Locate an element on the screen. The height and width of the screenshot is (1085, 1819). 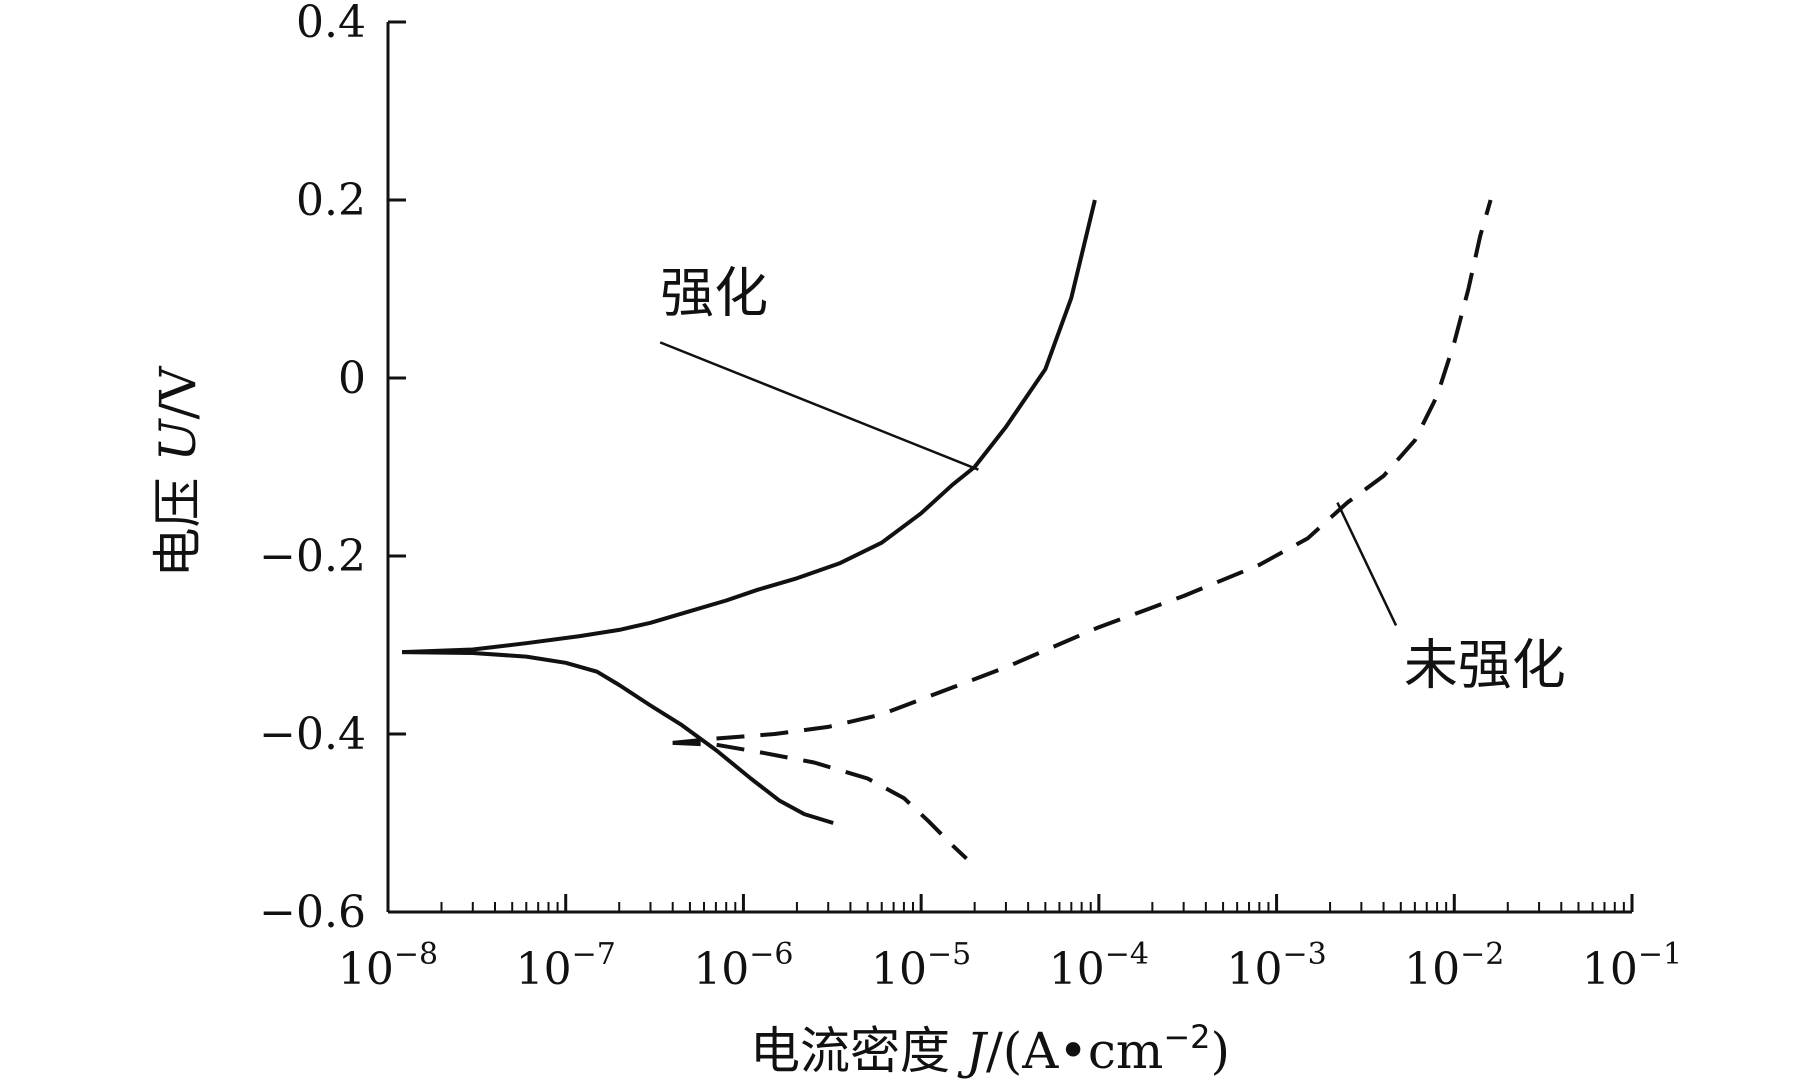
x-tick-label-4: 10⁻⁴ is located at coordinates (1099, 966).